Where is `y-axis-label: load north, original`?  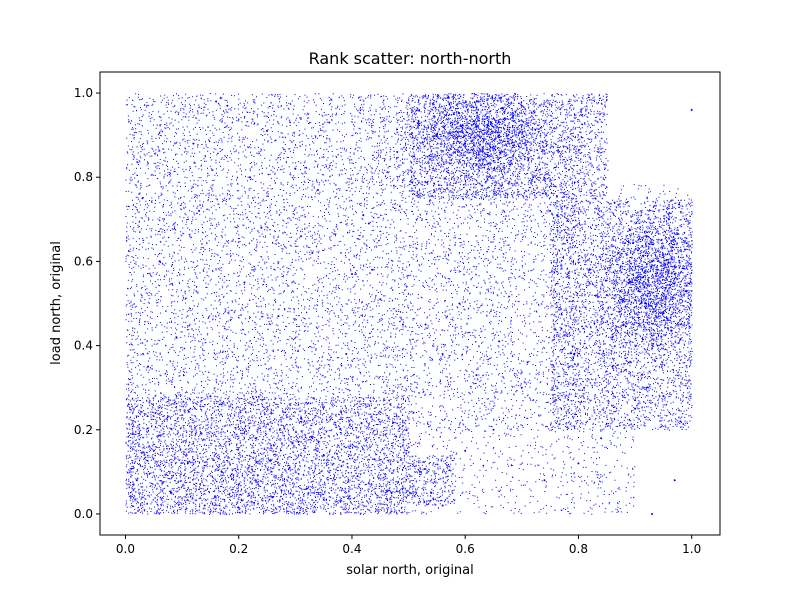 y-axis-label: load north, original is located at coordinates (56, 303).